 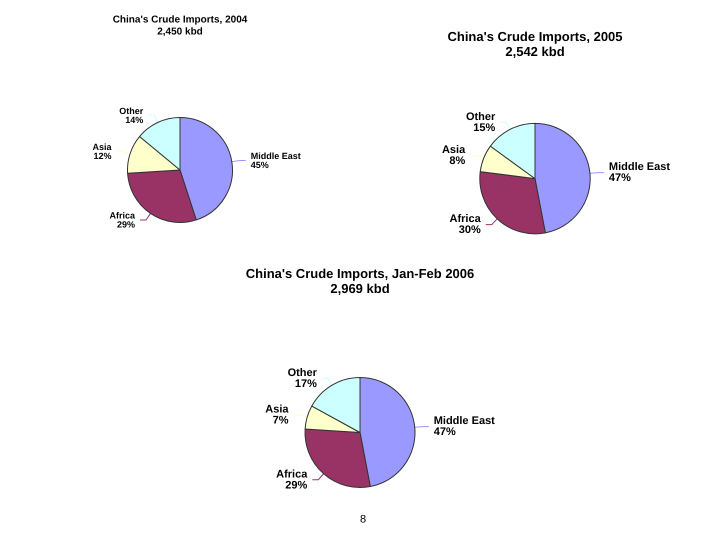 I want to click on chart-title: China's Crude Imports, Jan-Feb 2006, so click(x=360, y=273).